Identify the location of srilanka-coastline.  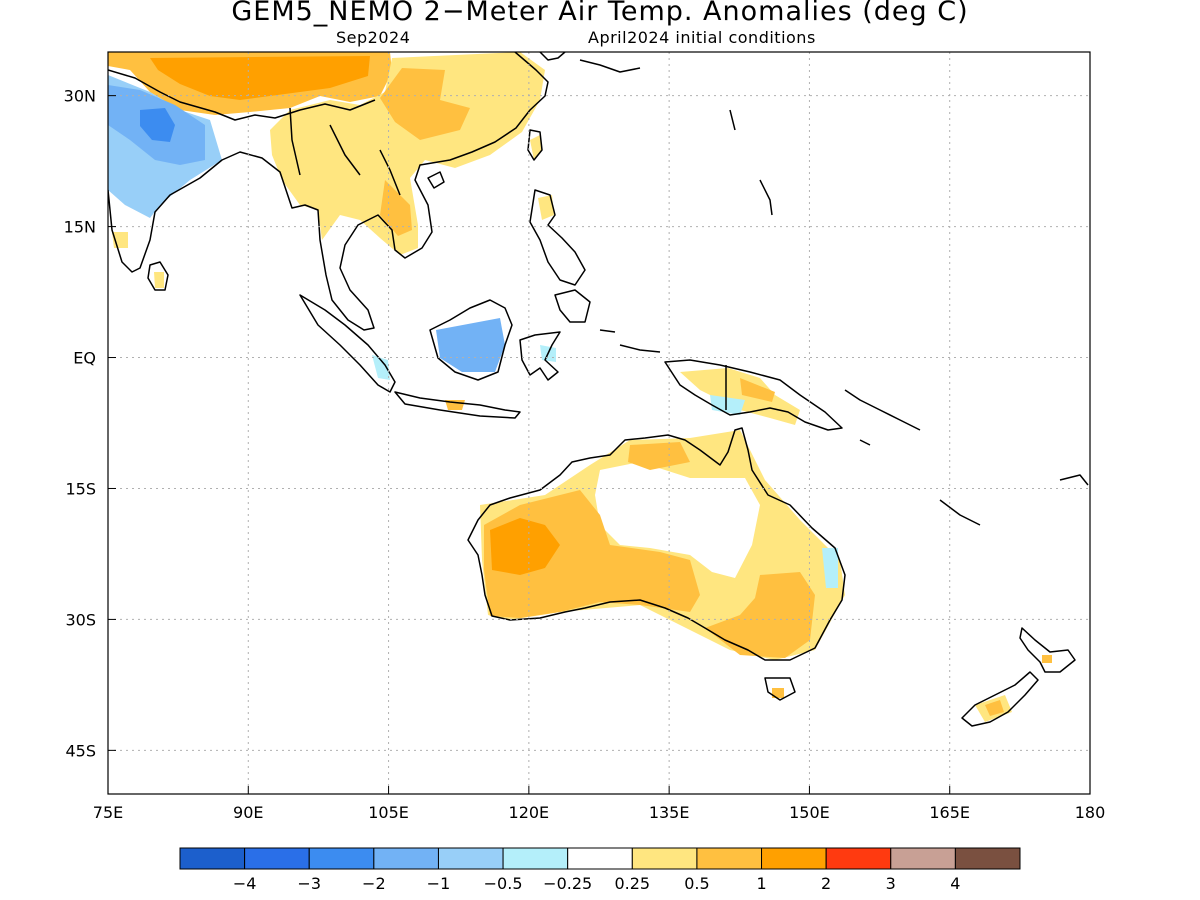
(158, 276).